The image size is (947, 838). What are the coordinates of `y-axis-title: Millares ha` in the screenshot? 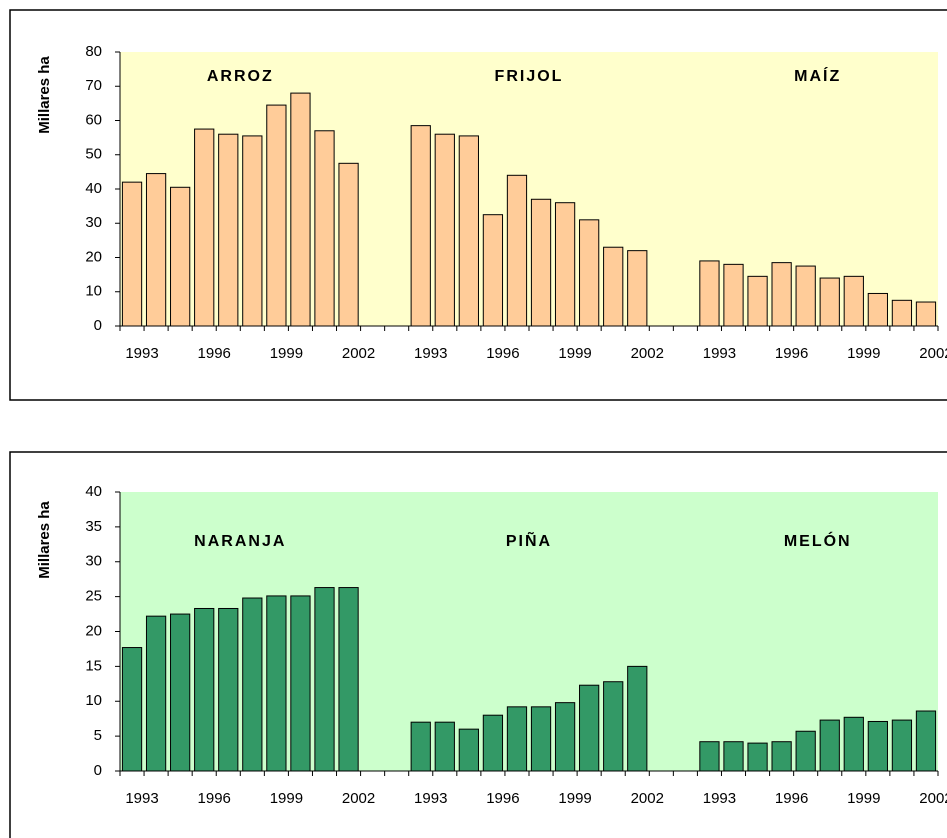 It's located at (44, 95).